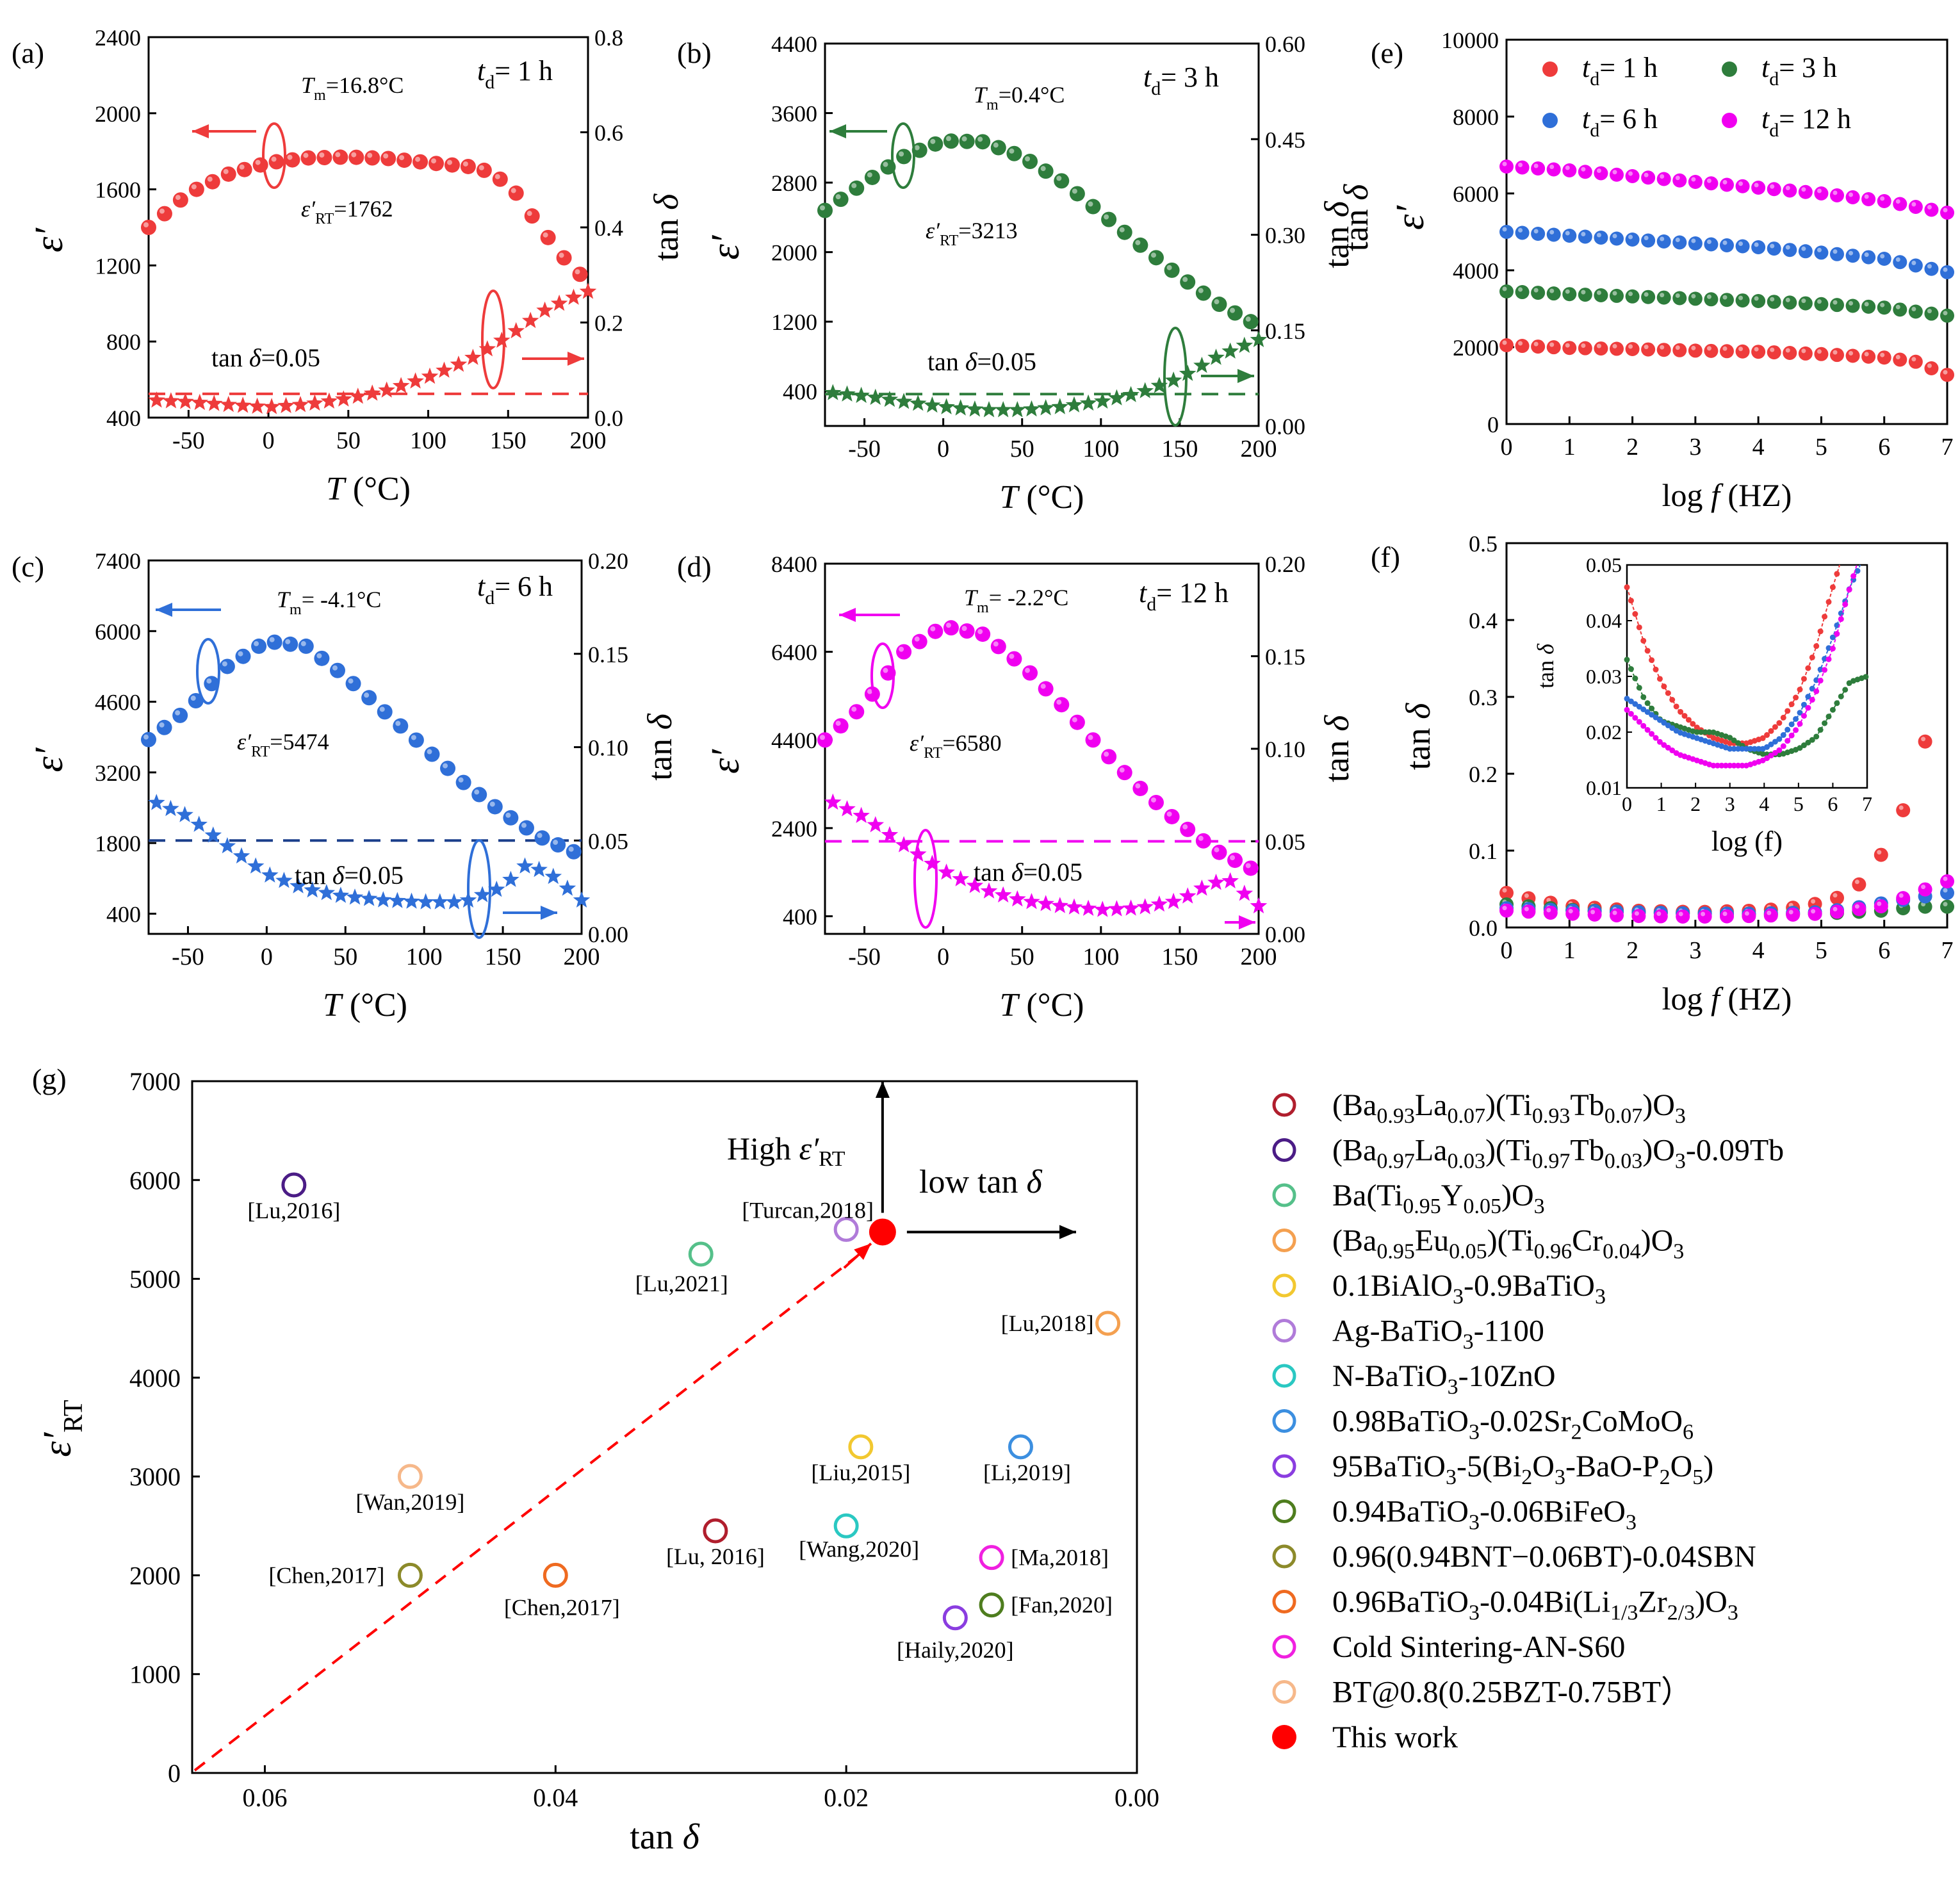  I want to click on y-tick-label-right: 0.05, so click(1285, 842).